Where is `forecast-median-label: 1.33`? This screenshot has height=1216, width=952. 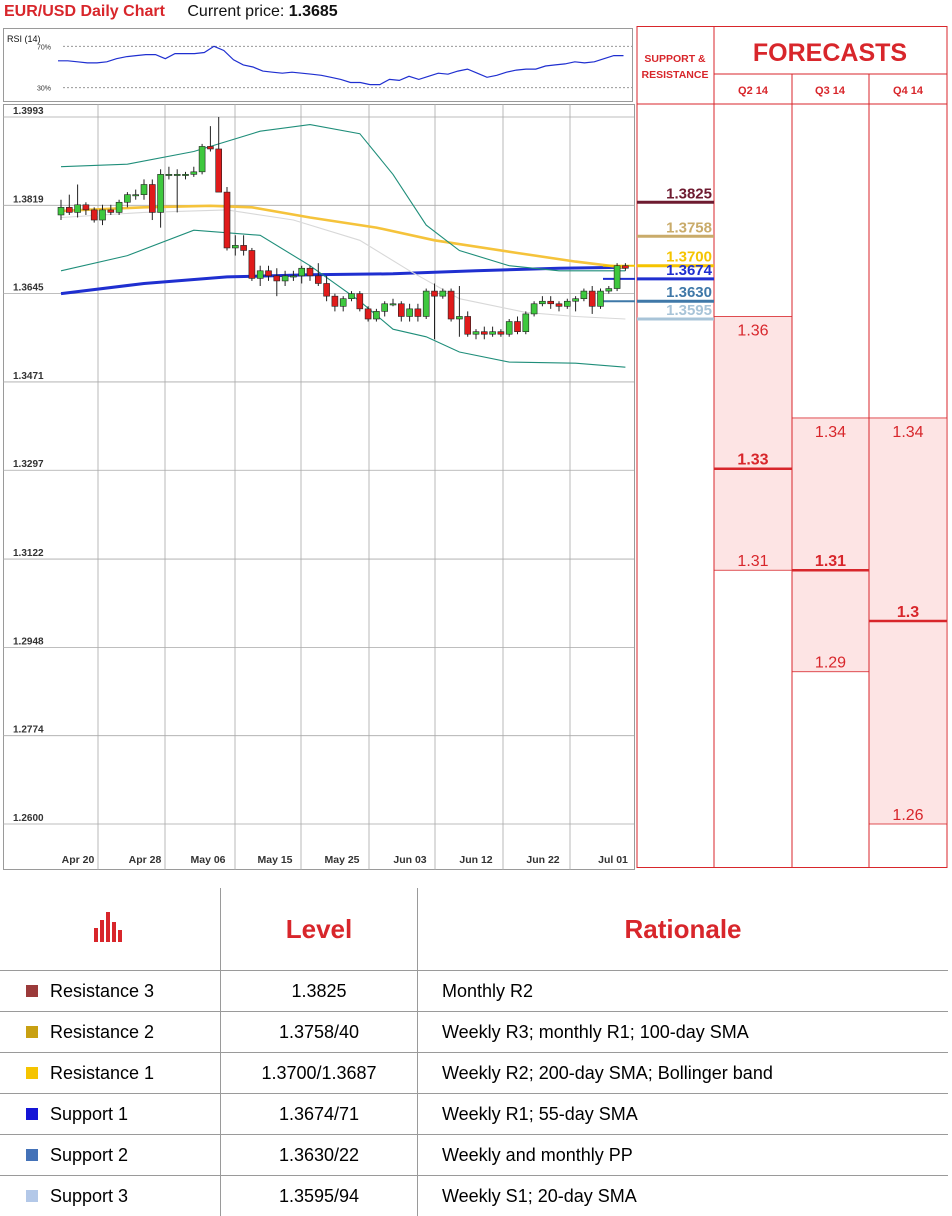
forecast-median-label: 1.33 is located at coordinates (752, 460).